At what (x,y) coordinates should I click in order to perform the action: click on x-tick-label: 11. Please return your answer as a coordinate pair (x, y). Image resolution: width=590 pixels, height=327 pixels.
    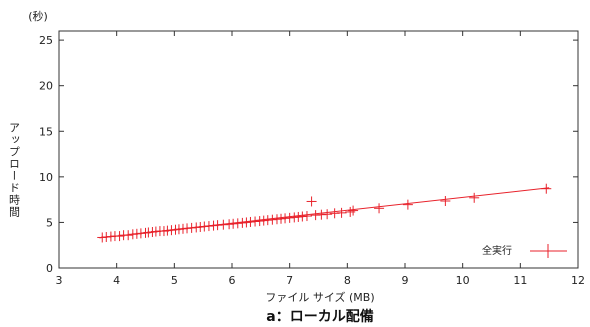
    Looking at the image, I should click on (520, 280).